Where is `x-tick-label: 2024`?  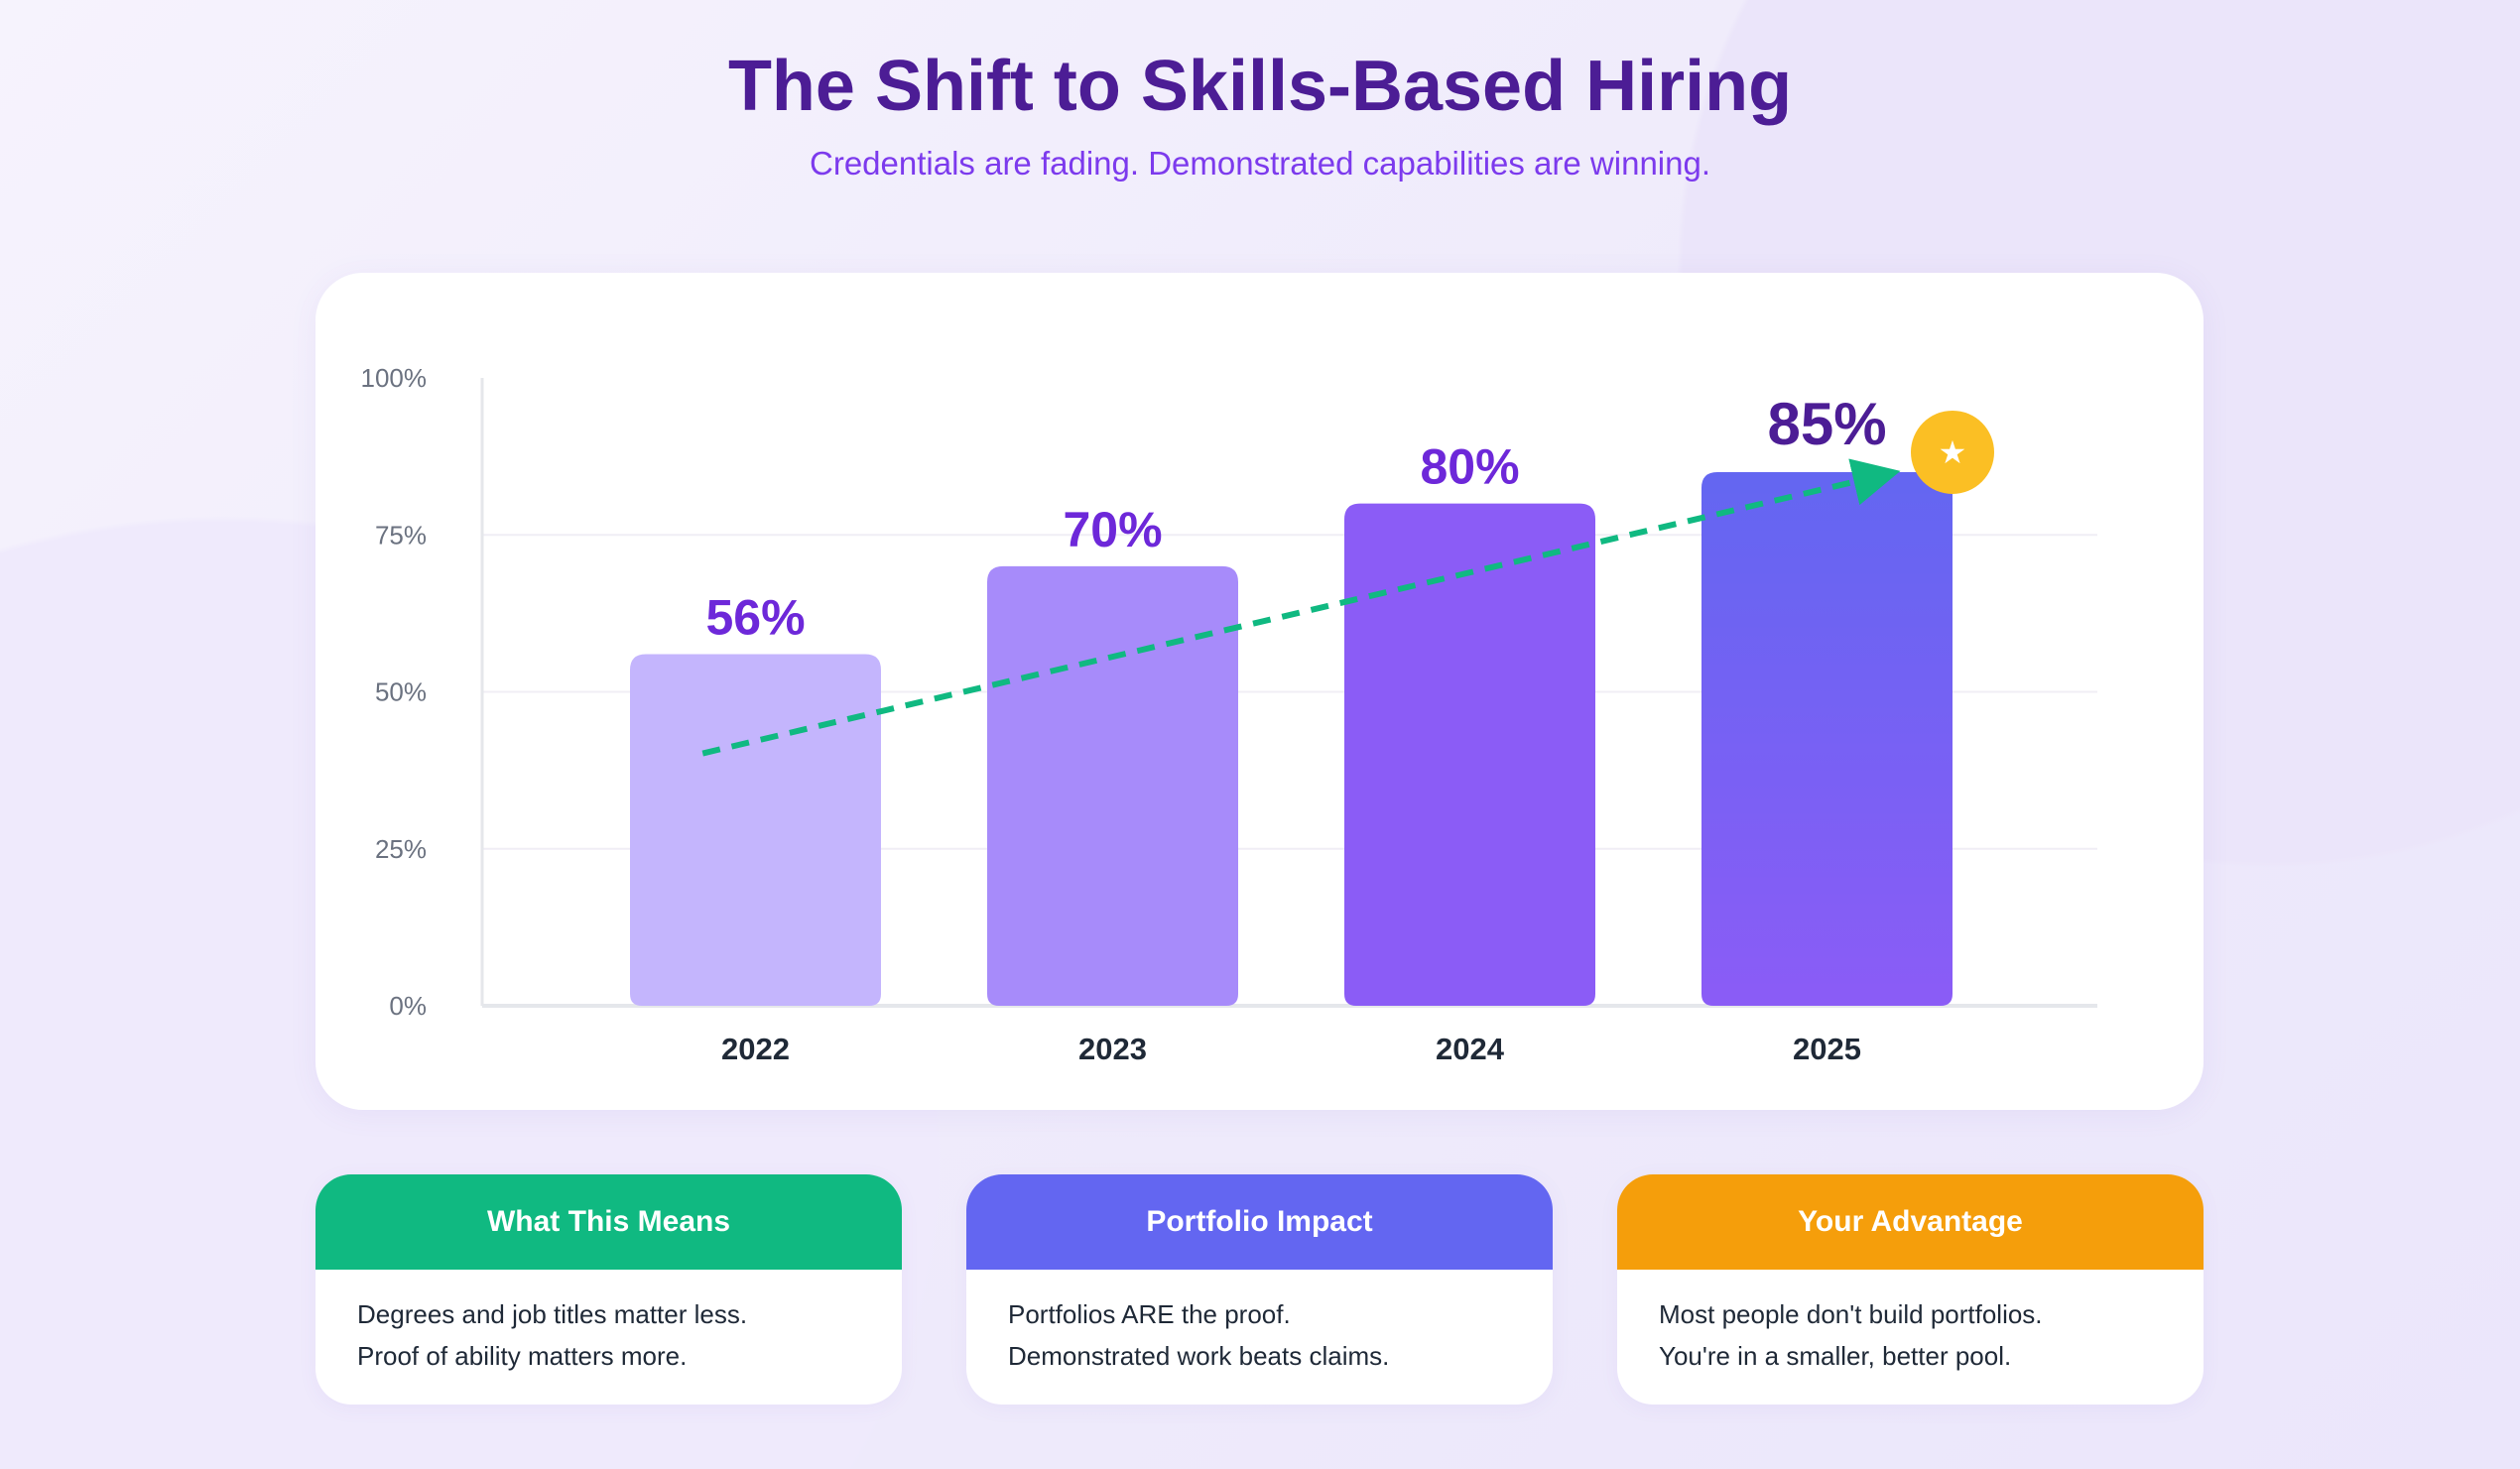 x-tick-label: 2024 is located at coordinates (1470, 1049).